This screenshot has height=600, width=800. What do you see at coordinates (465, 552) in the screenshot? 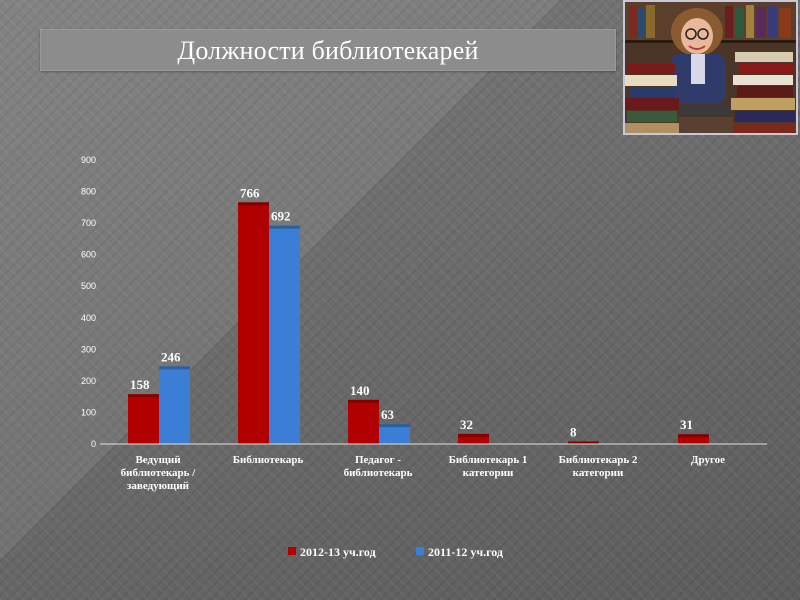
I see `legend-label-2: 2011-12 уч.год` at bounding box center [465, 552].